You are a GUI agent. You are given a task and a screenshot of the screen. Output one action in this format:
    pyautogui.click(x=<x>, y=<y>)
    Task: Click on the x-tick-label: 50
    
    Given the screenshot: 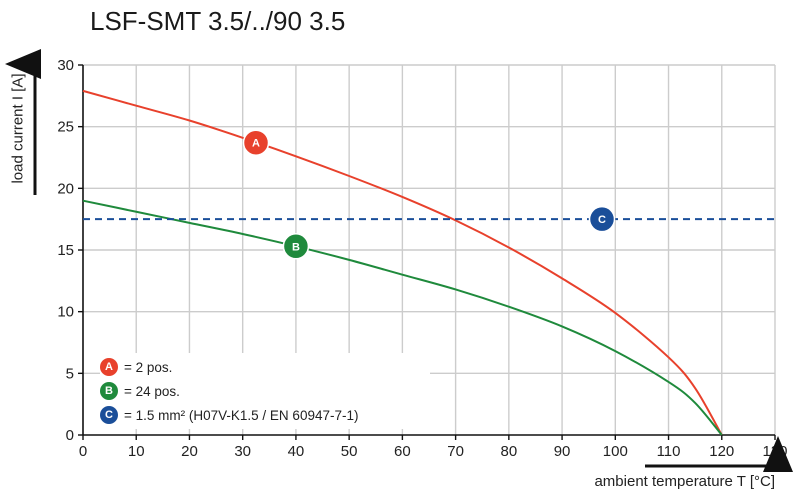 What is the action you would take?
    pyautogui.click(x=349, y=451)
    